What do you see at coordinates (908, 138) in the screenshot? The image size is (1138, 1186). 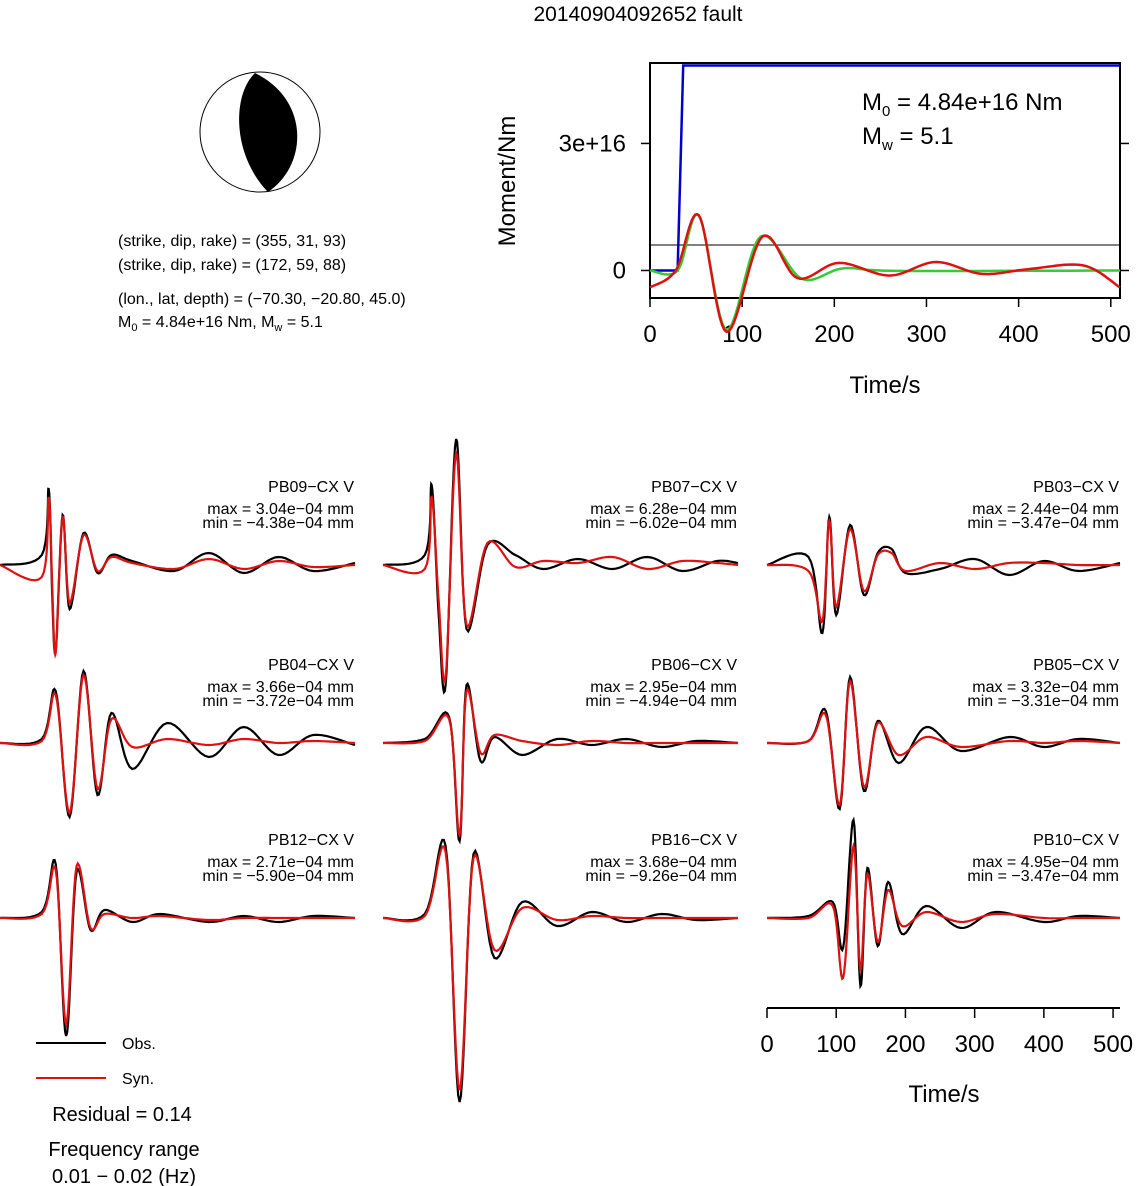 I see `moment-annotation-mw: Mw = 5.1` at bounding box center [908, 138].